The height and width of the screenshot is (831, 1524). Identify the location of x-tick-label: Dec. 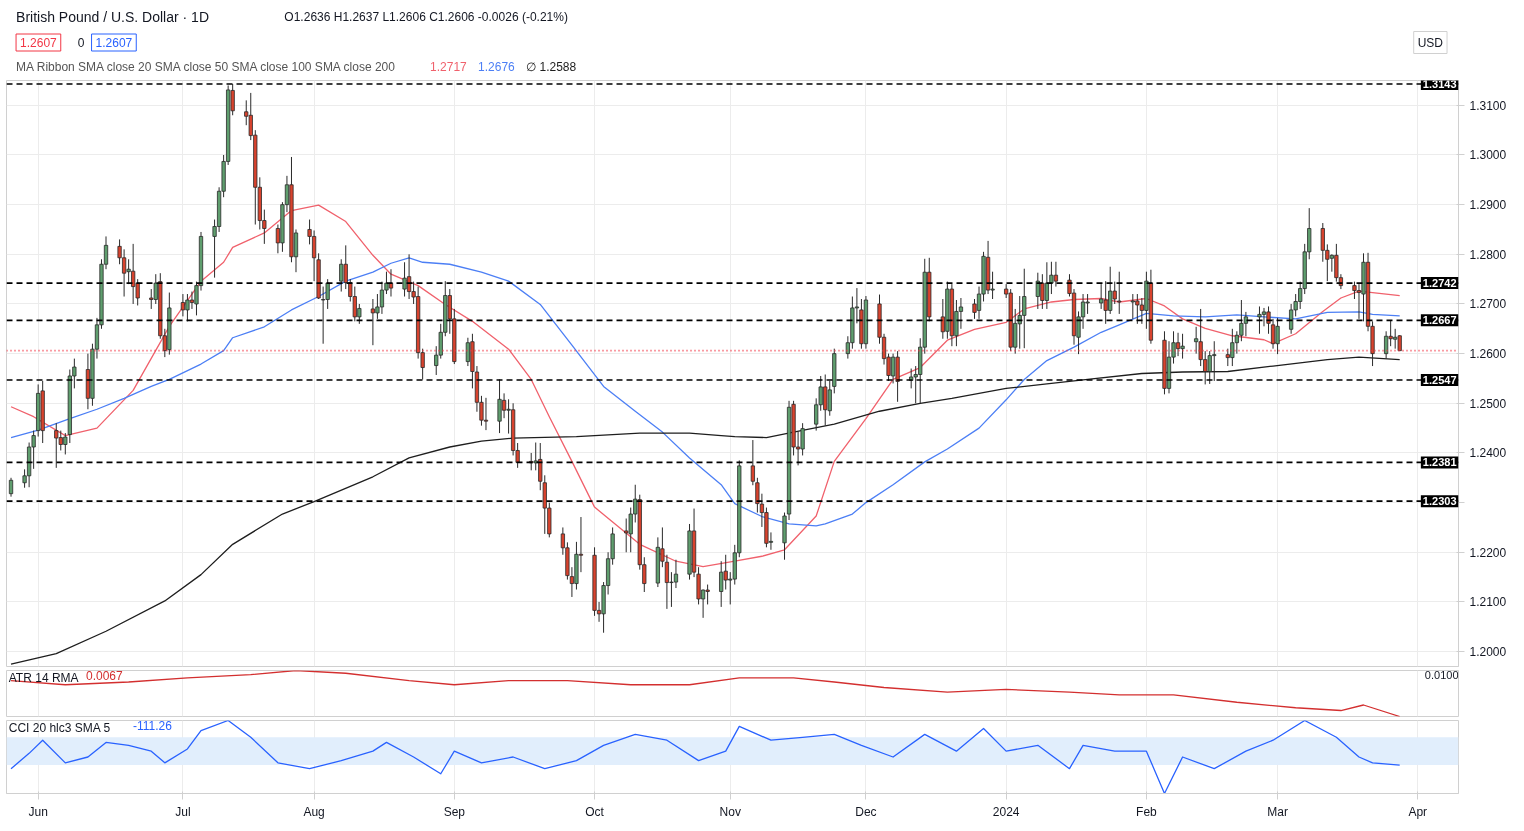
(866, 811).